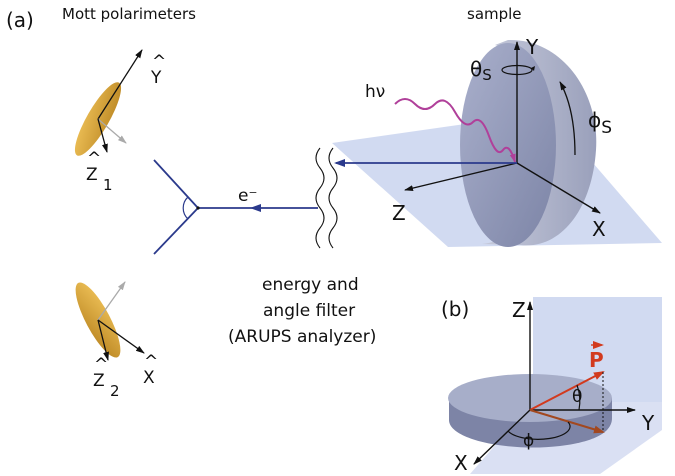 Image resolution: width=675 pixels, height=476 pixels. I want to click on electron-label: e⁻, so click(247, 196).